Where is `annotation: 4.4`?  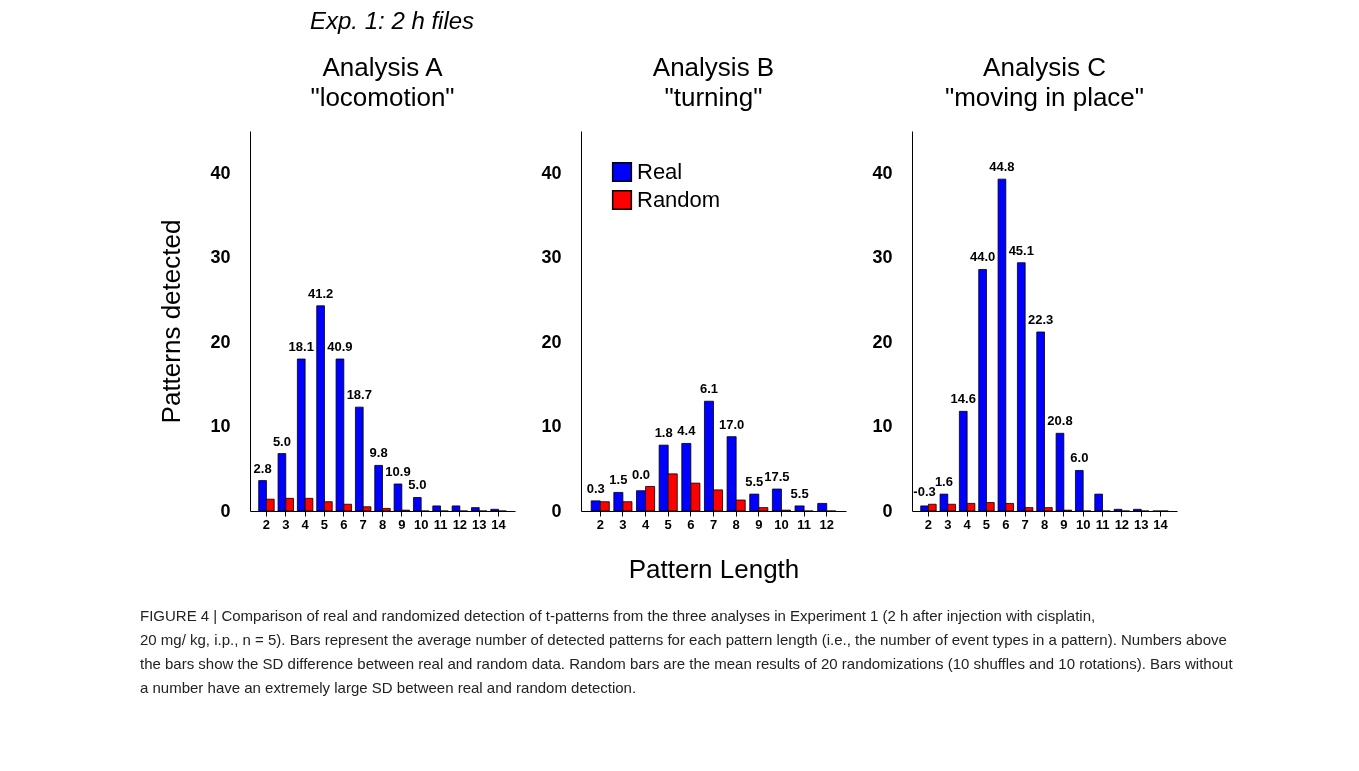 annotation: 4.4 is located at coordinates (687, 431).